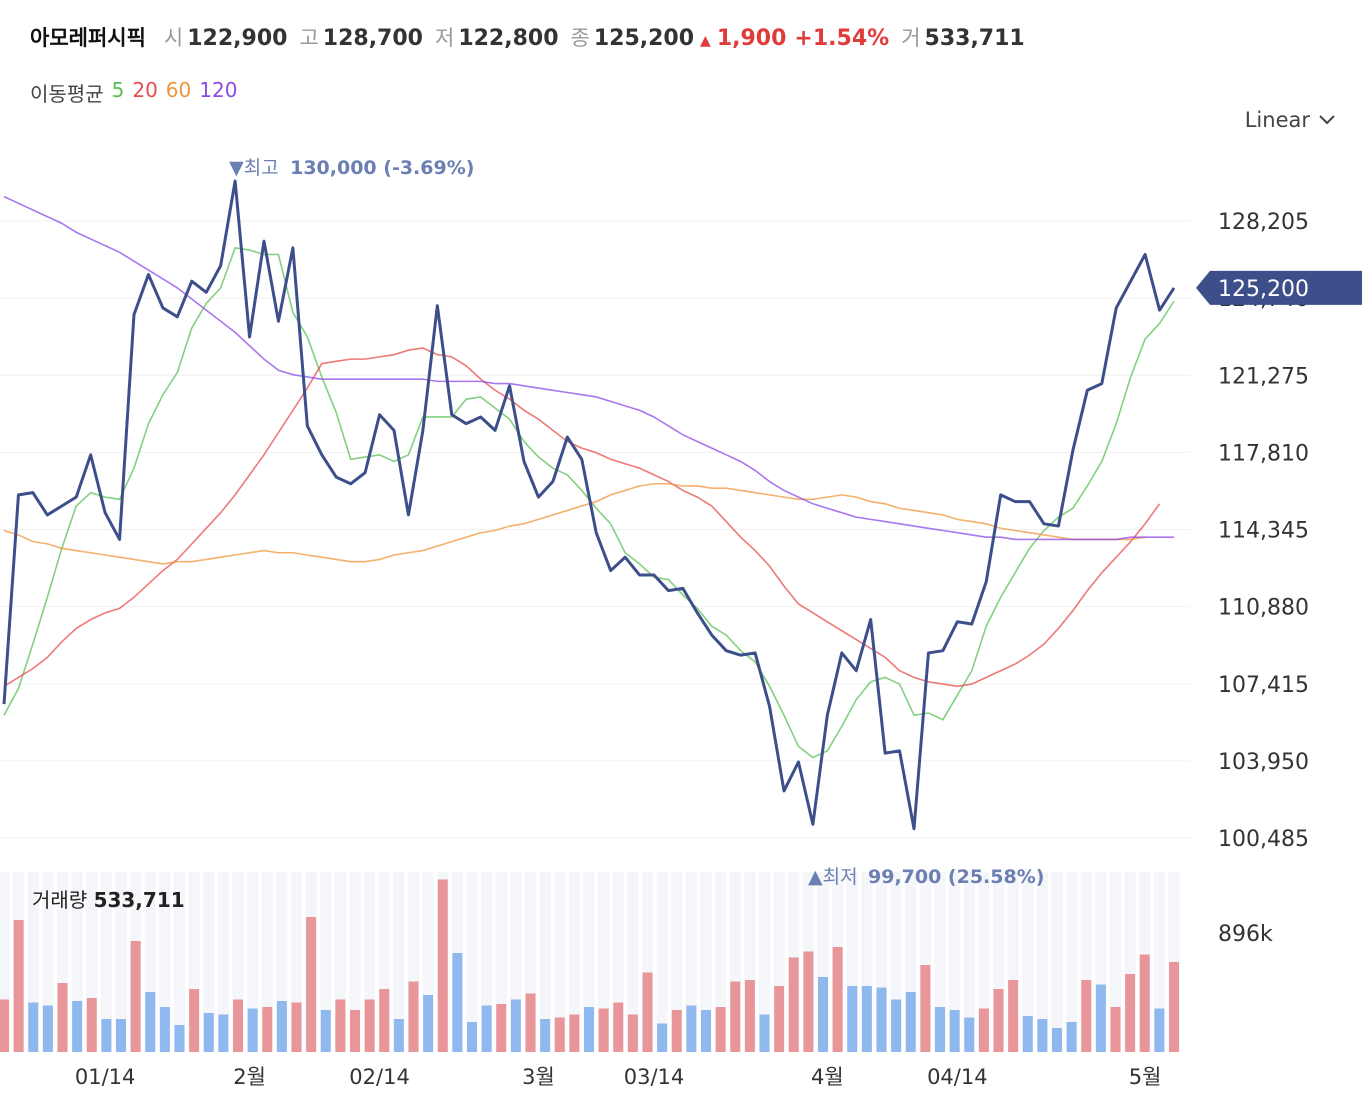 This screenshot has width=1364, height=1108. Describe the element at coordinates (1263, 222) in the screenshot. I see `price-axis-tick: 128,205` at that location.